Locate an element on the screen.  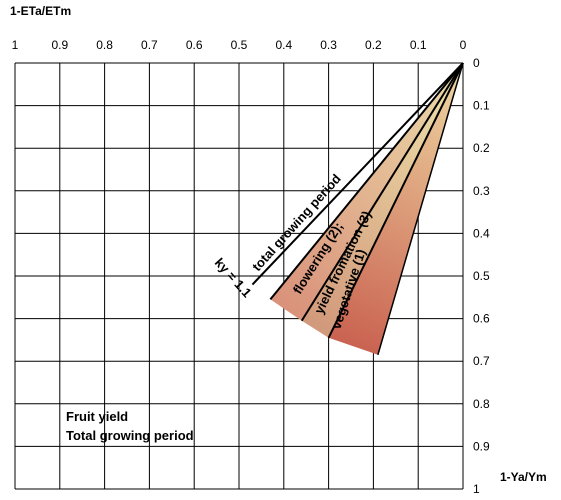
y-tick-label: 0.4 is located at coordinates (481, 233).